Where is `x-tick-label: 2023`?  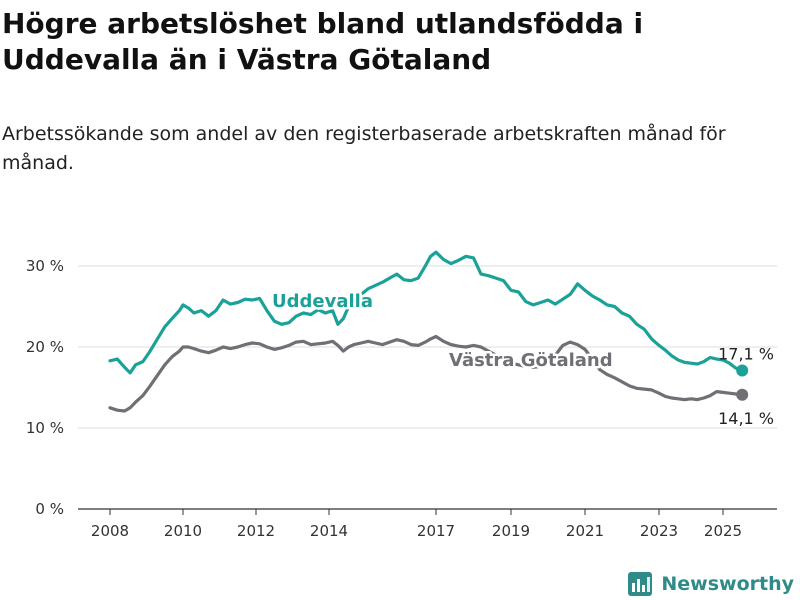 x-tick-label: 2023 is located at coordinates (659, 531).